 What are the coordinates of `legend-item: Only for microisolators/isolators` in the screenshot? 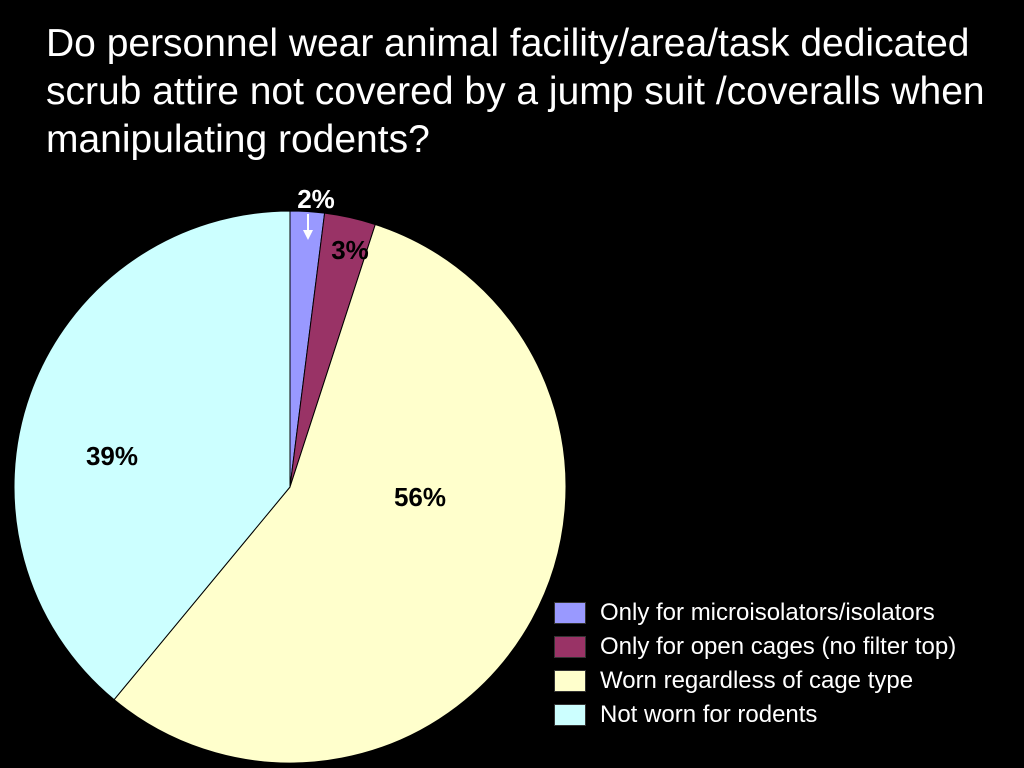 It's located at (755, 613).